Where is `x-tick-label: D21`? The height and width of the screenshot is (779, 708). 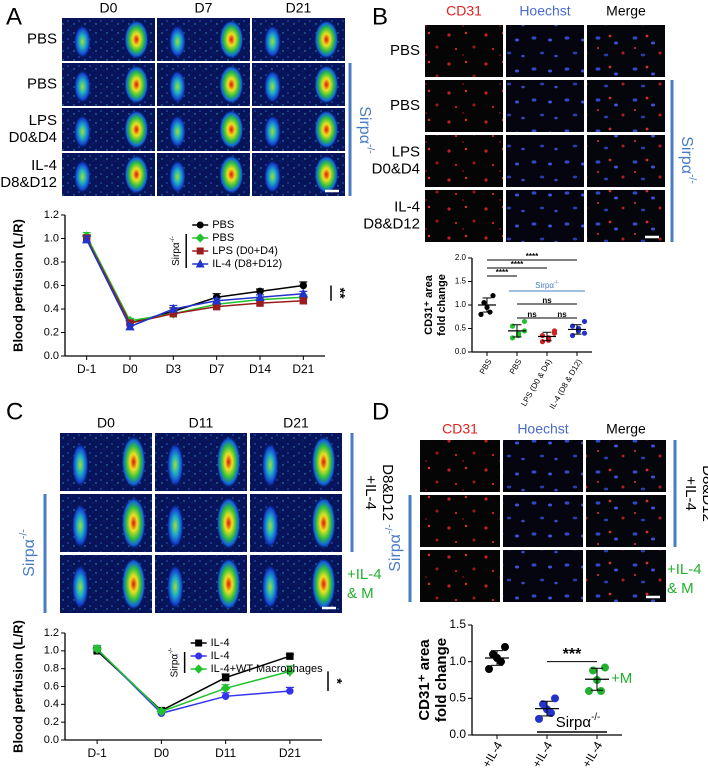 x-tick-label: D21 is located at coordinates (303, 369).